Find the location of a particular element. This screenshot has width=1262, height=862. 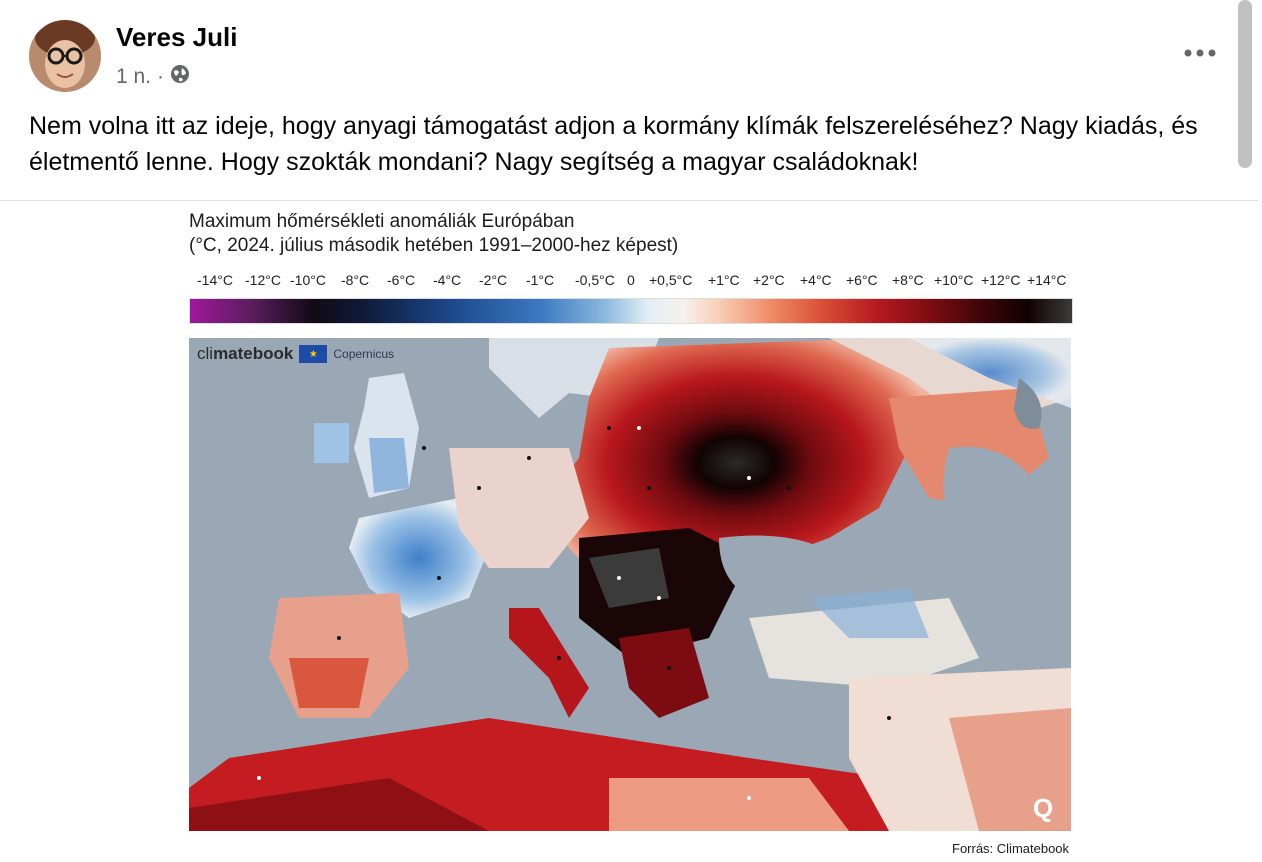

avatar is located at coordinates (65, 56).